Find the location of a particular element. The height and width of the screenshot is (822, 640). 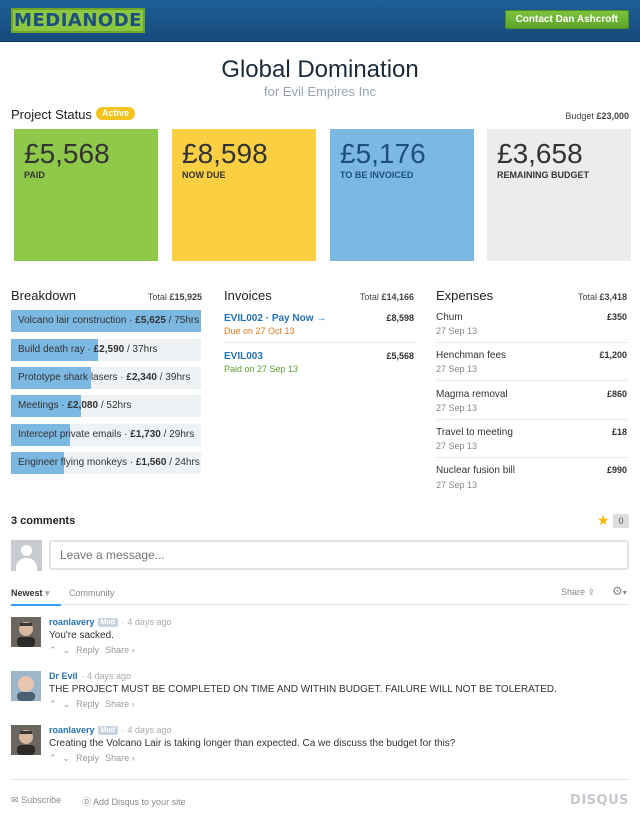

disqus-icon: Ⓓ is located at coordinates (87, 802).